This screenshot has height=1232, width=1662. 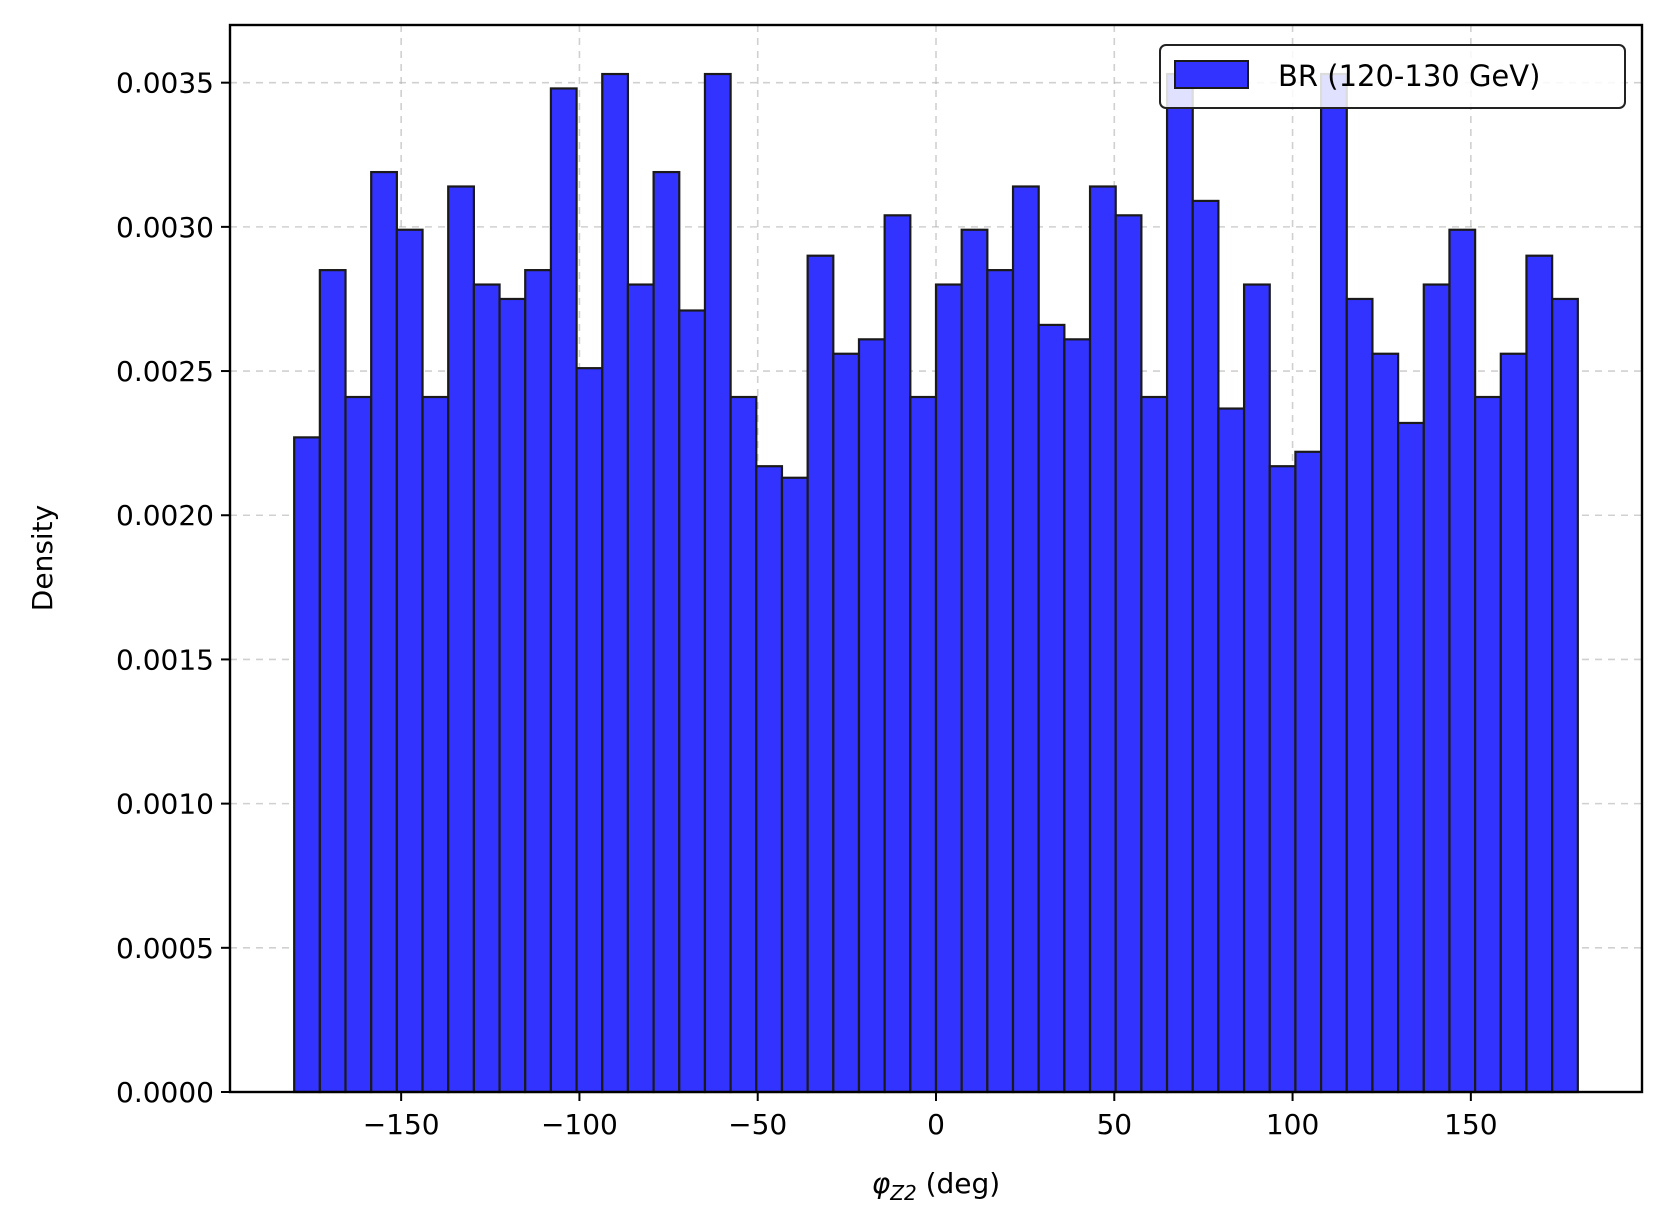 I want to click on y-tick-label: 0.0030, so click(x=165, y=227).